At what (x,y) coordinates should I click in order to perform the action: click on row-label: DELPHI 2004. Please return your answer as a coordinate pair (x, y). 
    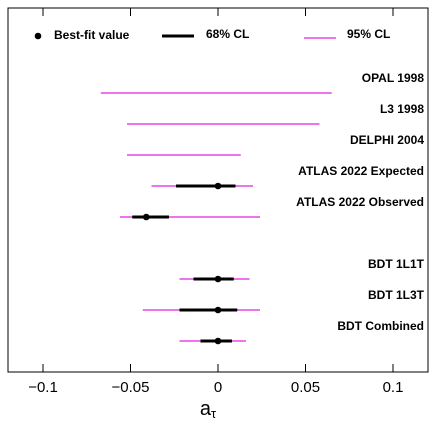
    Looking at the image, I should click on (387, 140).